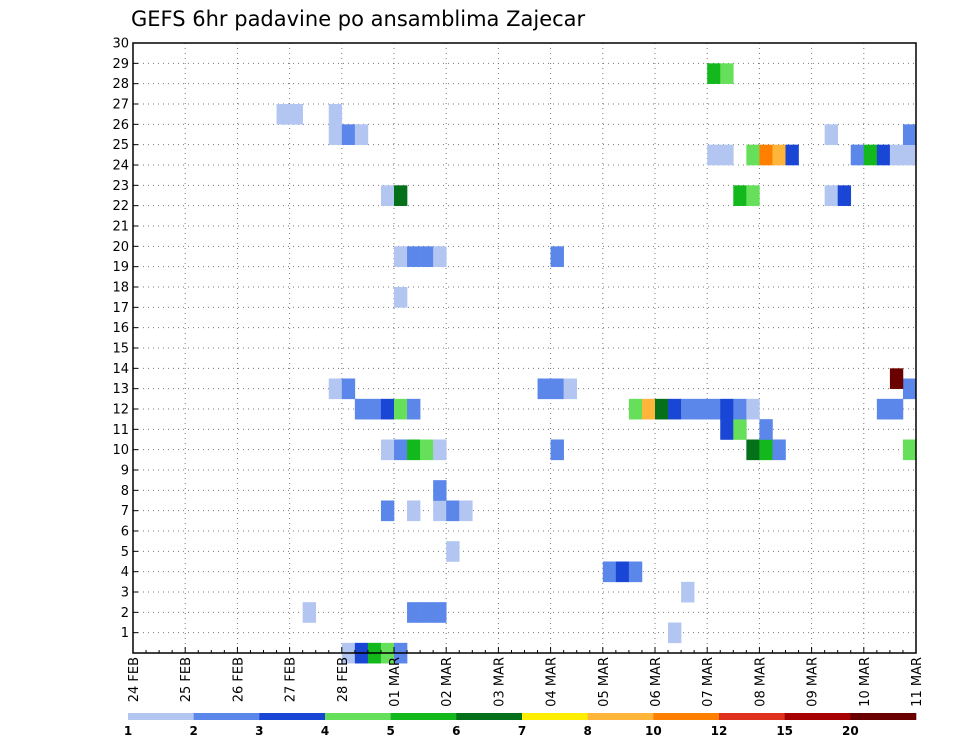 The width and height of the screenshot is (960, 742). I want to click on x-tick-label: 05 MAR, so click(604, 682).